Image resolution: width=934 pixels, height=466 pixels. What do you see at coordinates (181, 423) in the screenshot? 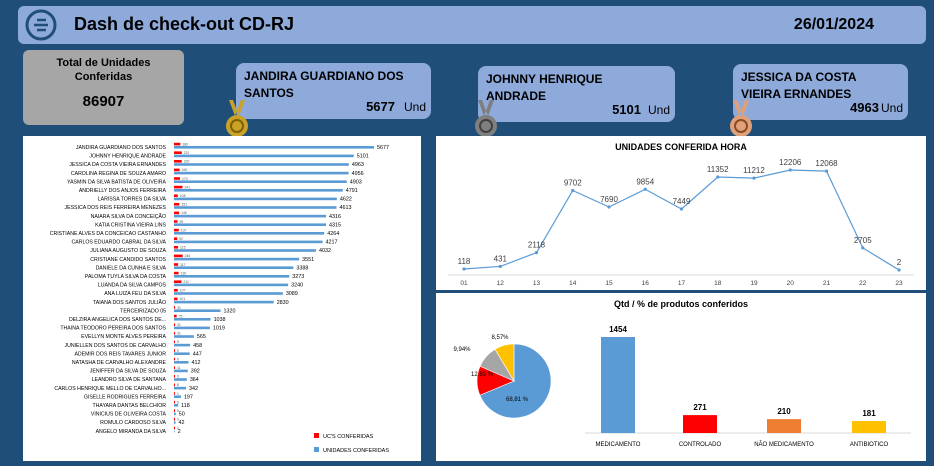
I see `units-value-label: 42` at bounding box center [181, 423].